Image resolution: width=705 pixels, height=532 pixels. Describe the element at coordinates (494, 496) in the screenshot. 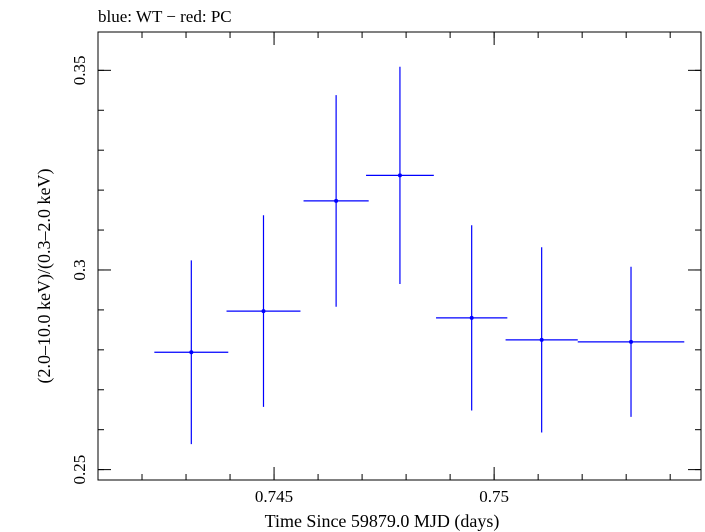

I see `x-tick-label: 0.75` at that location.